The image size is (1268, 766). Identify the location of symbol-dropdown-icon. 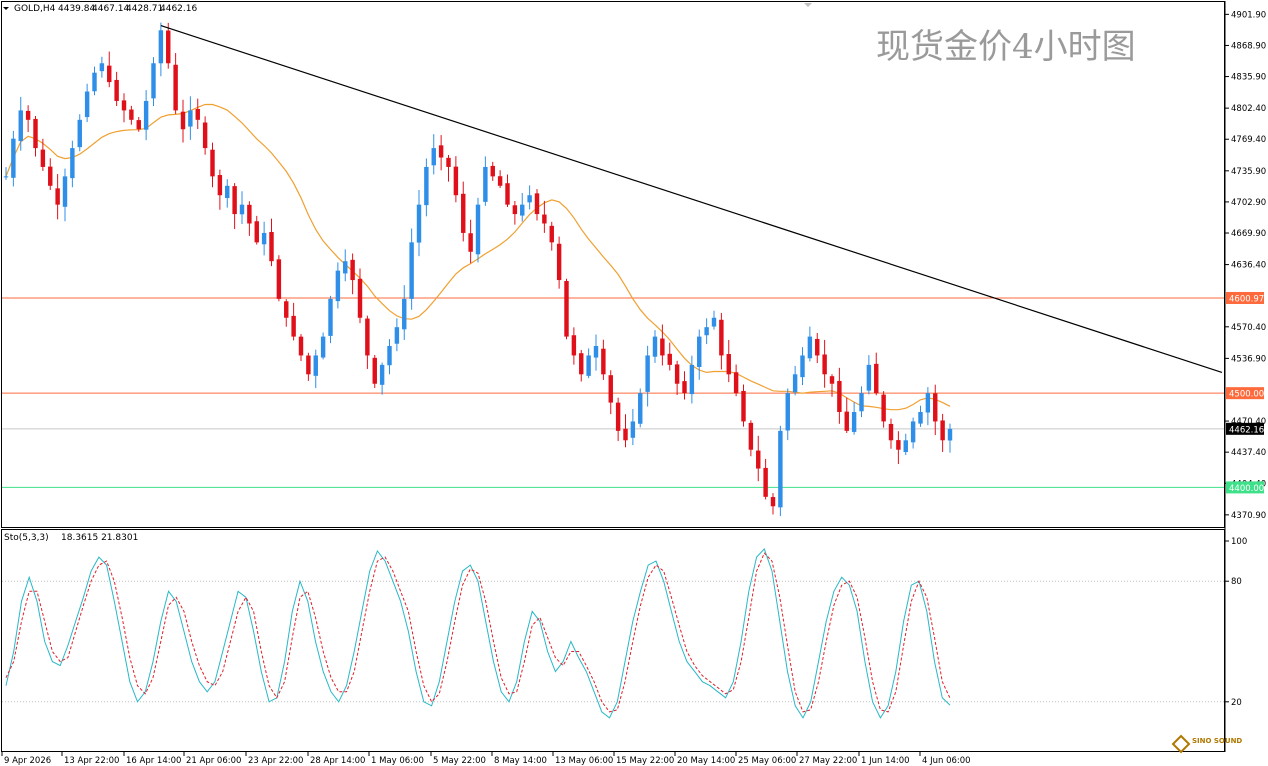
(6, 8).